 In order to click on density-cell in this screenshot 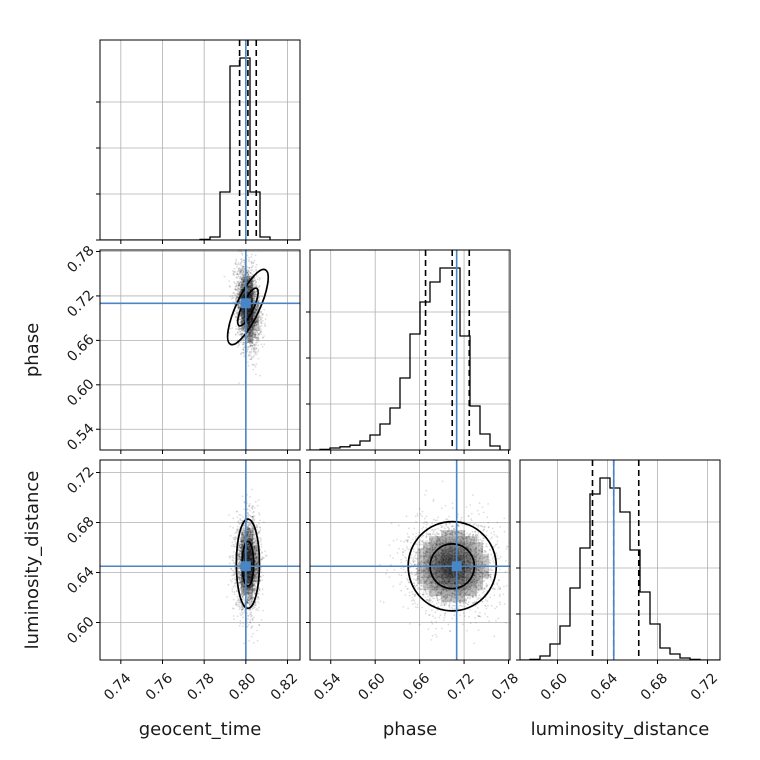, I will do `click(244, 297)`.